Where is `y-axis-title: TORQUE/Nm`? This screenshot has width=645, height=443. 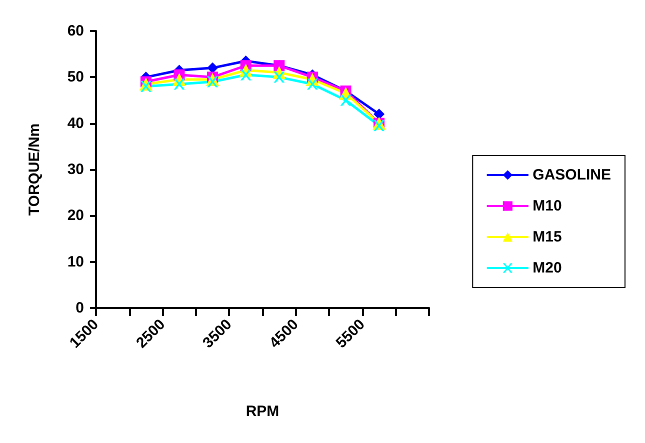
y-axis-title: TORQUE/Nm is located at coordinates (34, 169).